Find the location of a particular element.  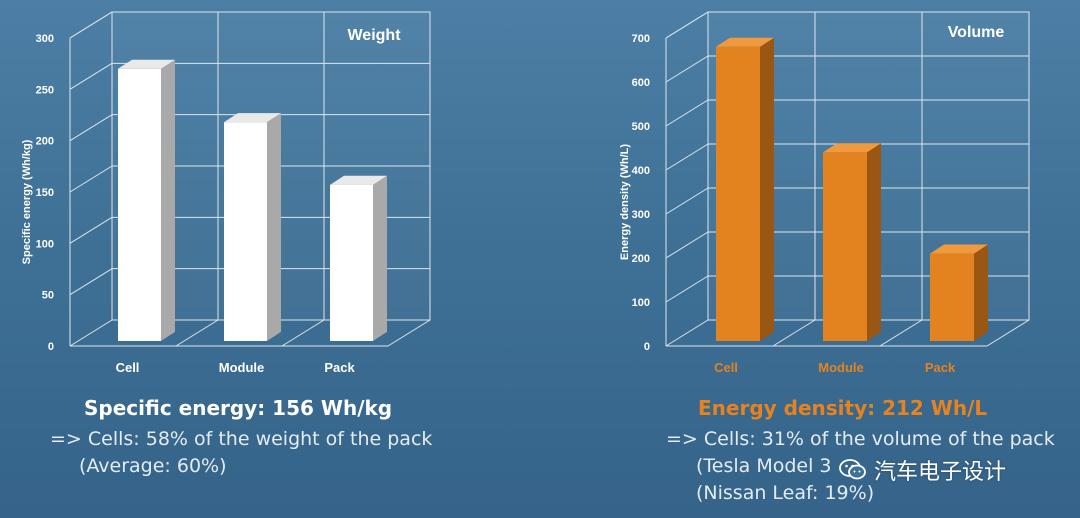

wechat-icon is located at coordinates (852, 469).